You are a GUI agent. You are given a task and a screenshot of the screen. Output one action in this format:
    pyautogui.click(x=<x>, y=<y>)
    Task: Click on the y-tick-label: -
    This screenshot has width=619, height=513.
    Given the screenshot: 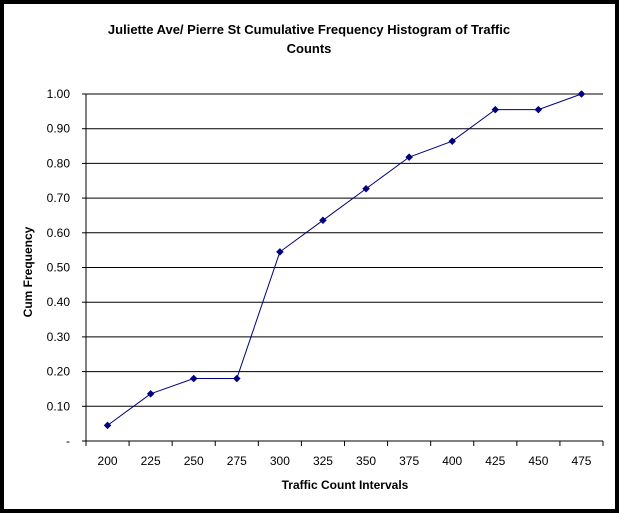 What is the action you would take?
    pyautogui.click(x=68, y=441)
    